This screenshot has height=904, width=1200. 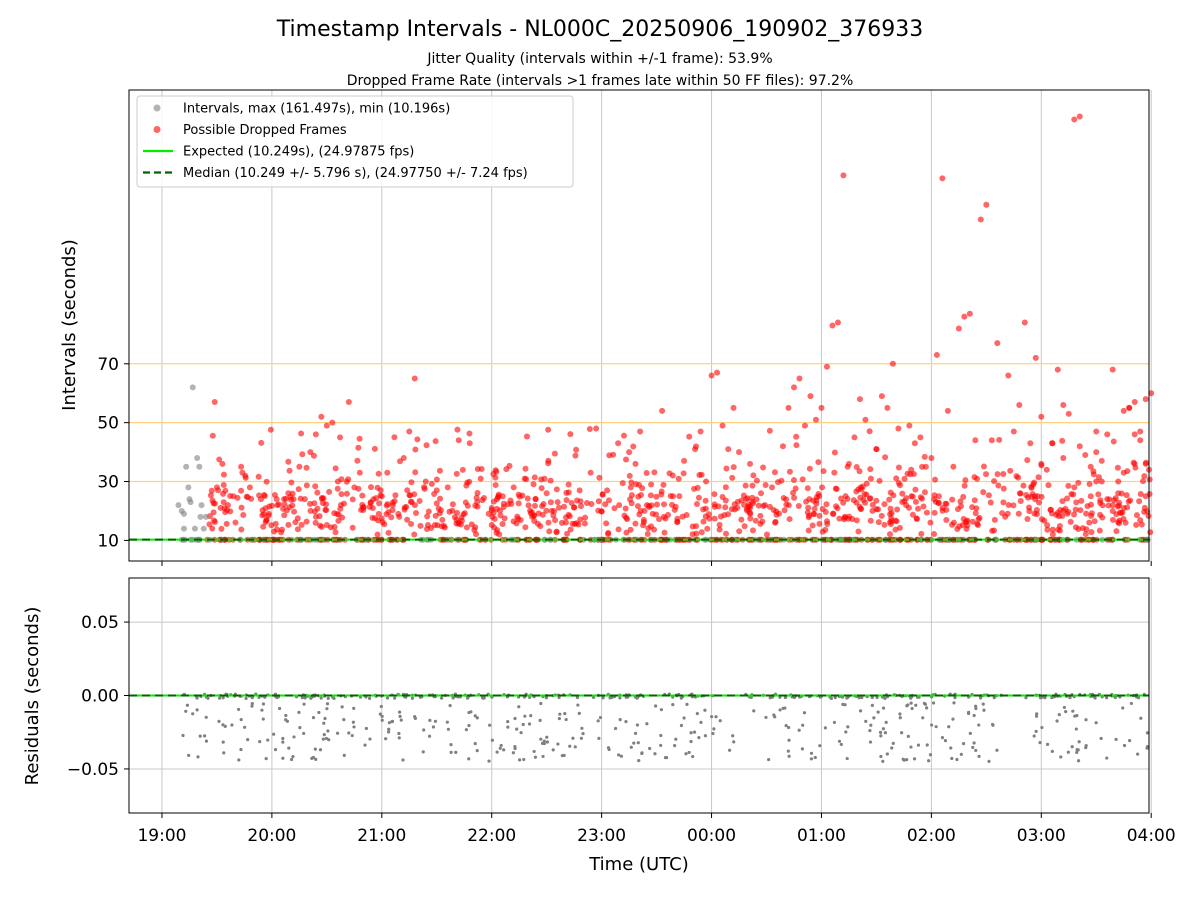 I want to click on legend-marker, so click(x=157, y=129).